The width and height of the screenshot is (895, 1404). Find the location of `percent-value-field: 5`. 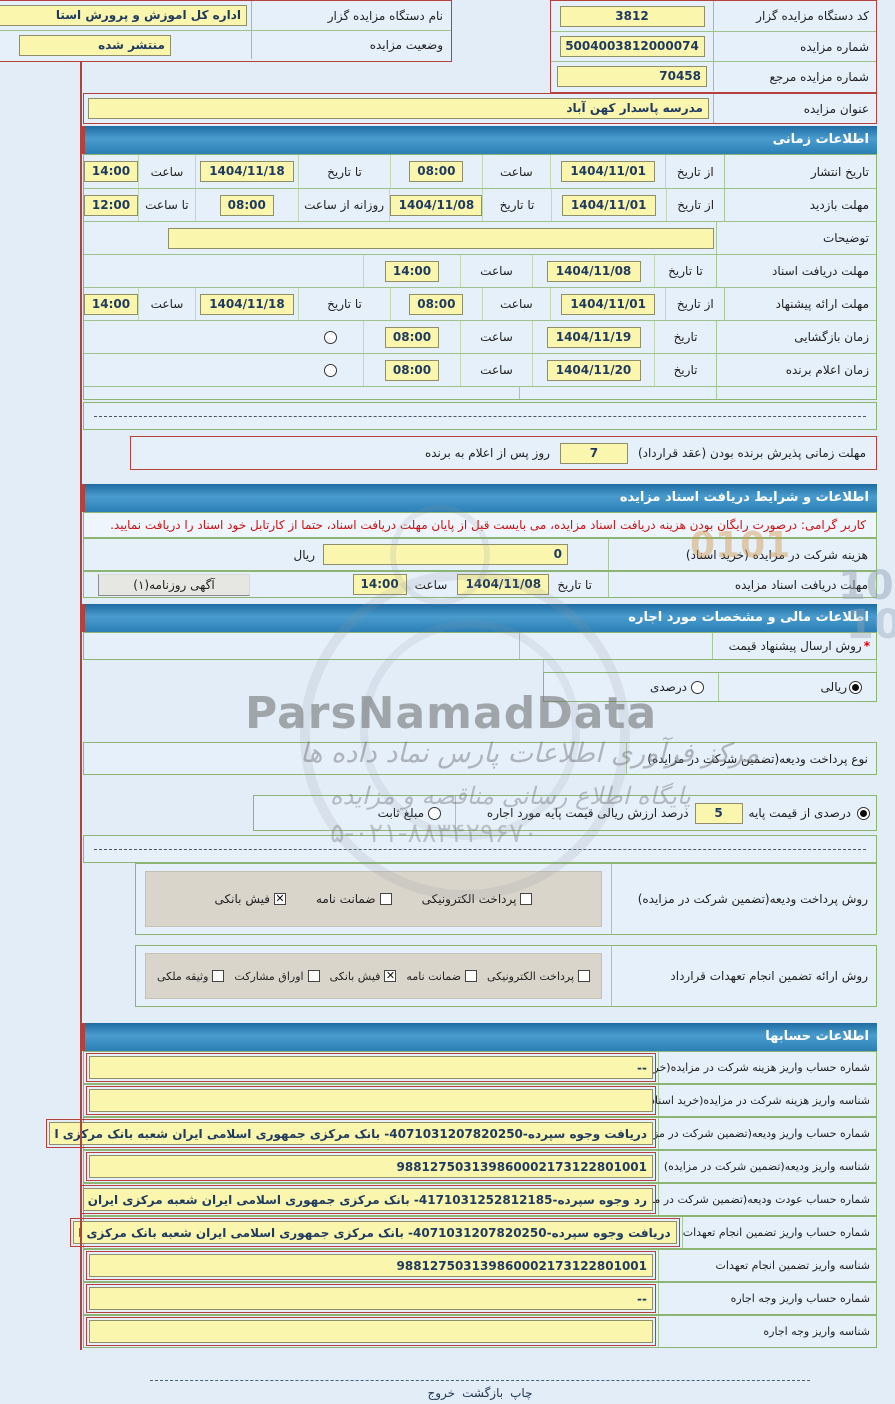

percent-value-field: 5 is located at coordinates (718, 813).